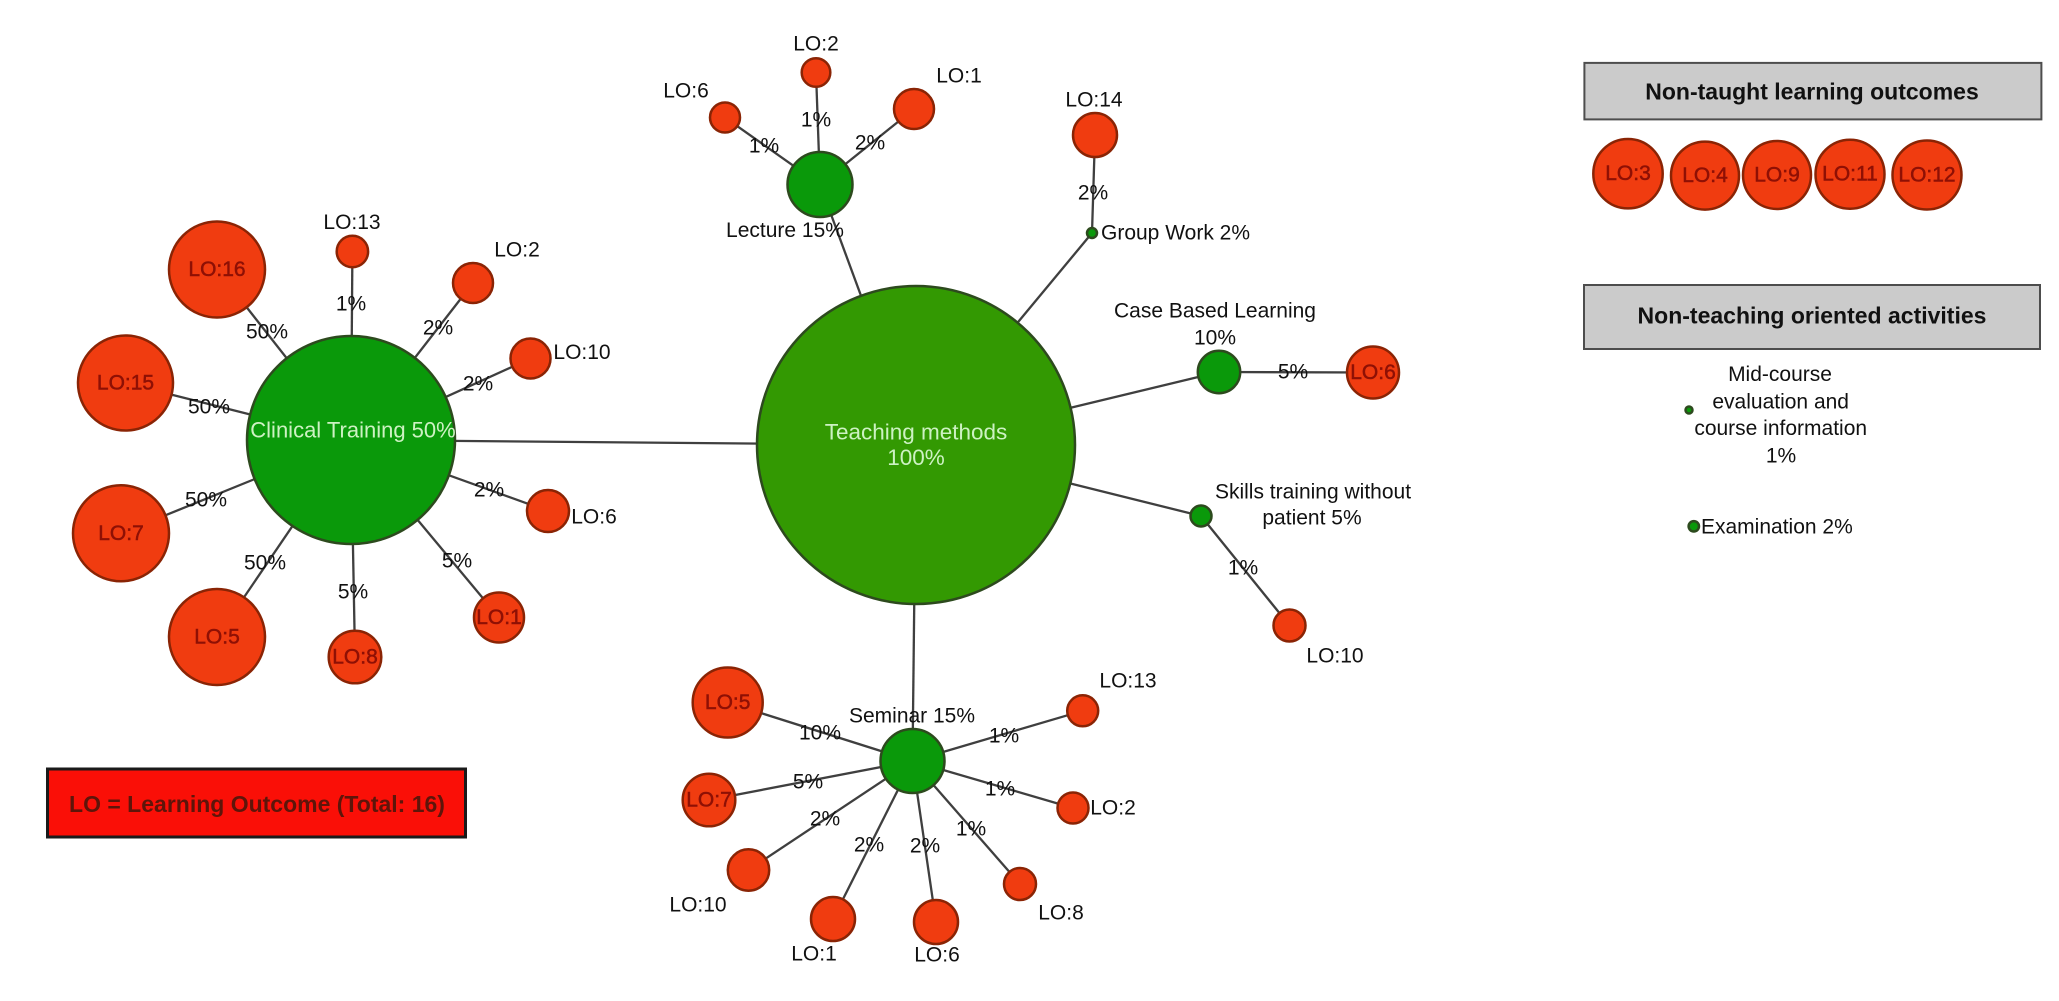 This screenshot has height=1001, width=2059. Describe the element at coordinates (1812, 92) in the screenshot. I see `svg-text: Non-taught learning outcomes` at that location.